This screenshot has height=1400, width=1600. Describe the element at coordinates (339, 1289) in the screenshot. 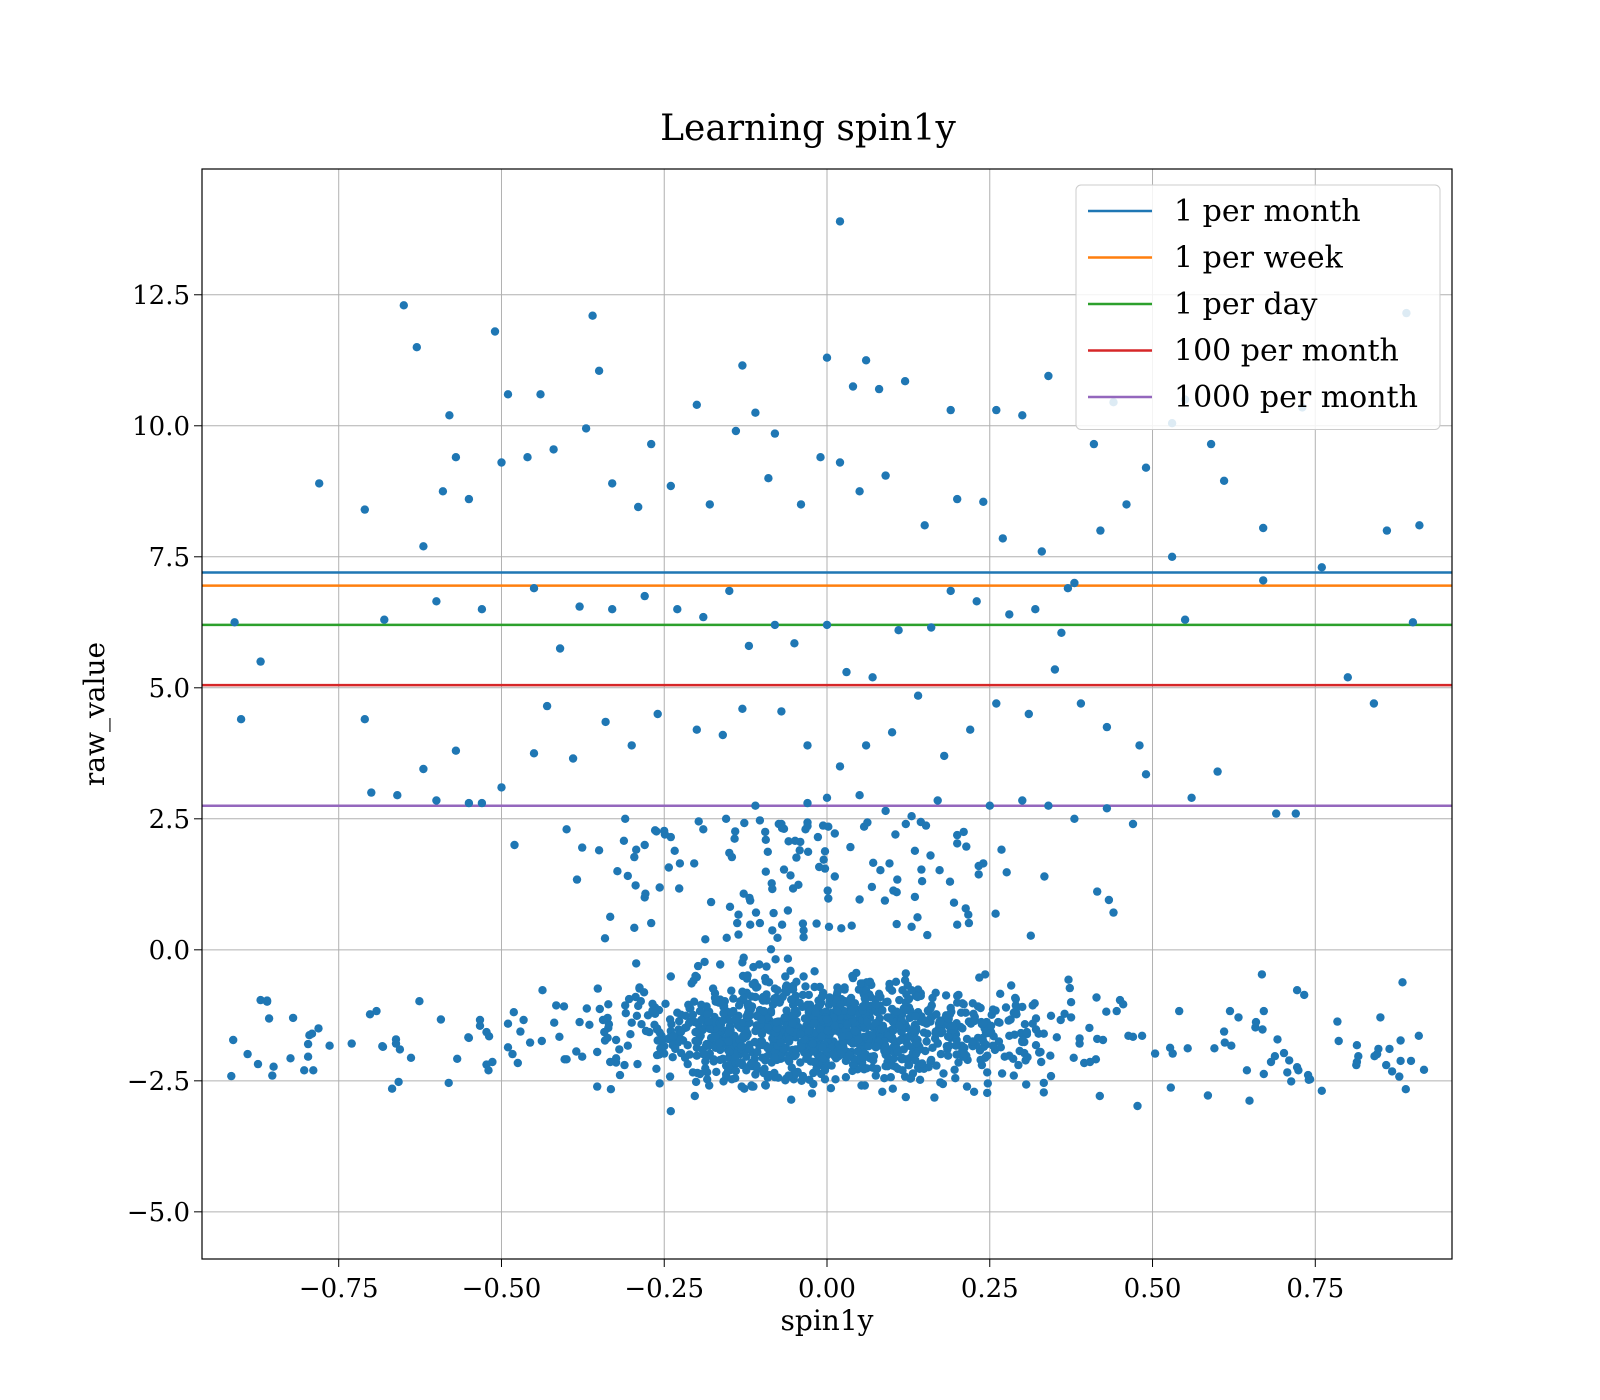

I see `x-tick-label: −0.75` at that location.